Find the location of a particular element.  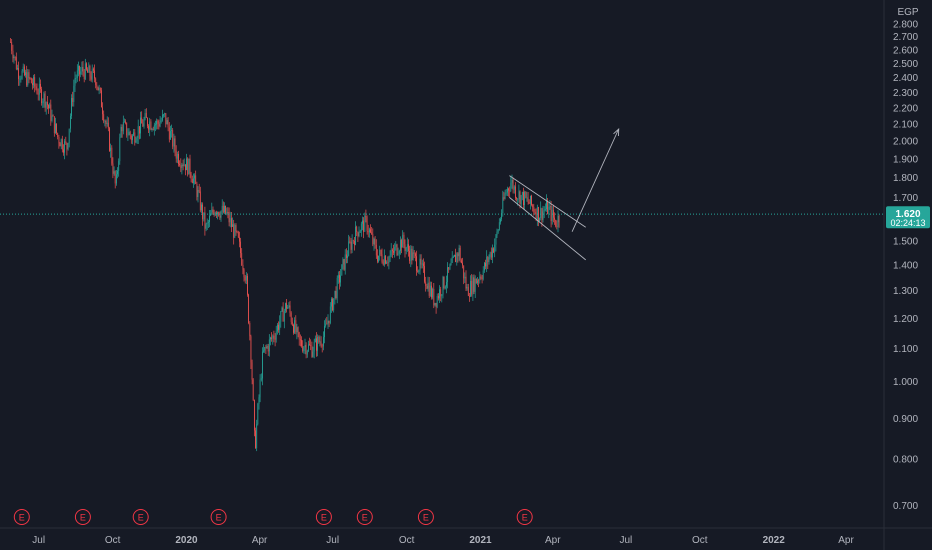

price-badge-box is located at coordinates (908, 217).